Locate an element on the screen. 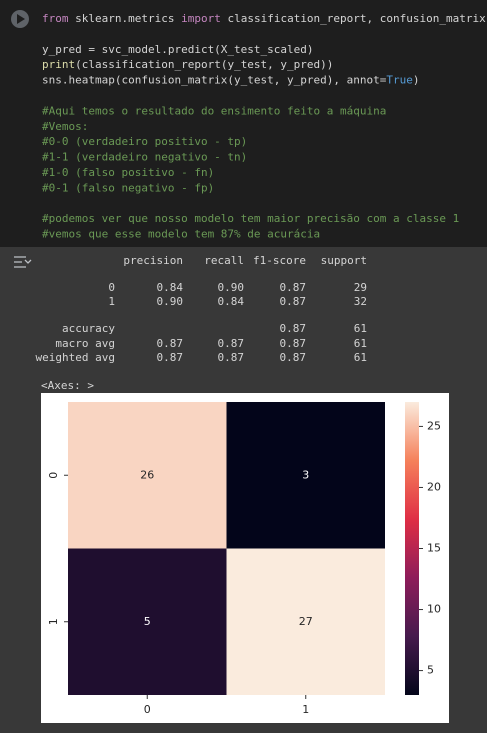  code-token: #1-1 (verdadeiro negativo - tn) is located at coordinates (144, 157).